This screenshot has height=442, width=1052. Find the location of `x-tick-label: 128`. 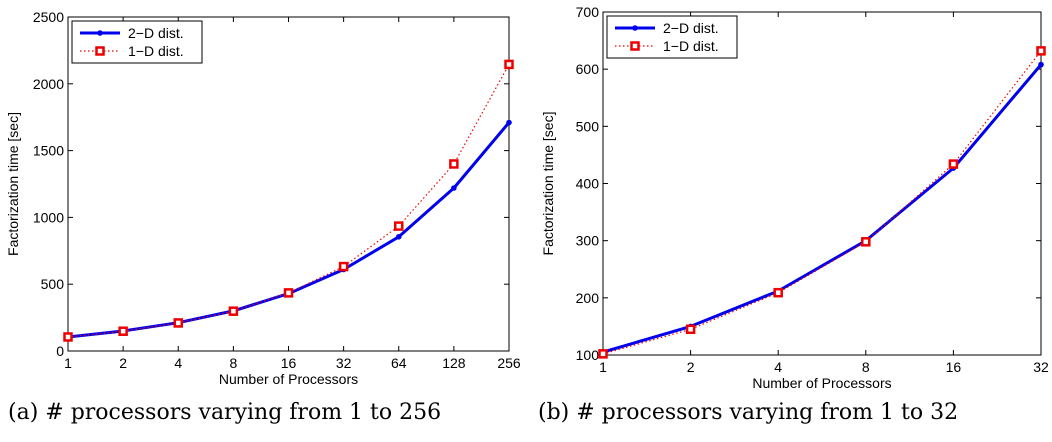

x-tick-label: 128 is located at coordinates (454, 363).